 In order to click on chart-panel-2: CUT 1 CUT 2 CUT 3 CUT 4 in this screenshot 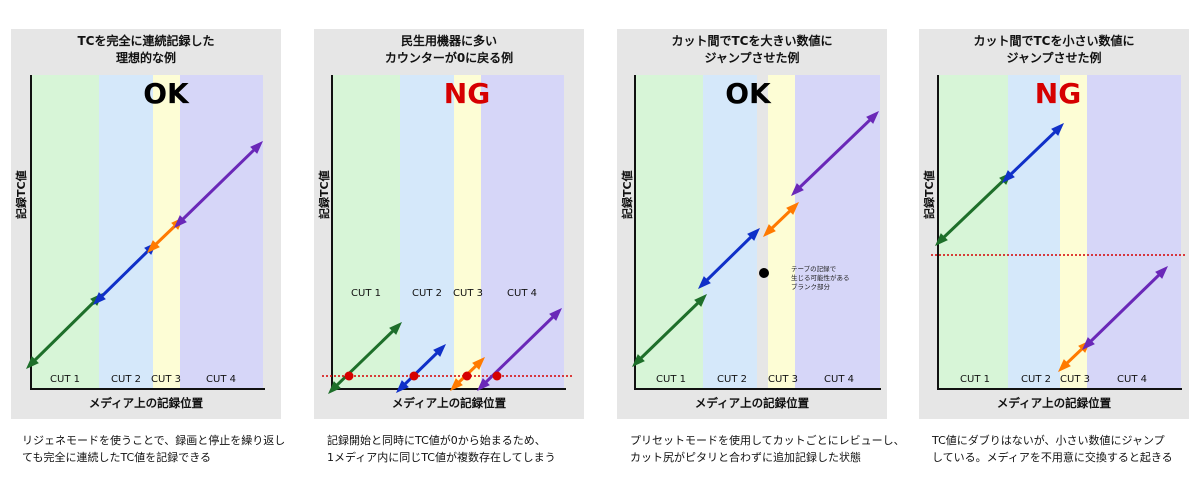, I will do `click(447, 235)`.